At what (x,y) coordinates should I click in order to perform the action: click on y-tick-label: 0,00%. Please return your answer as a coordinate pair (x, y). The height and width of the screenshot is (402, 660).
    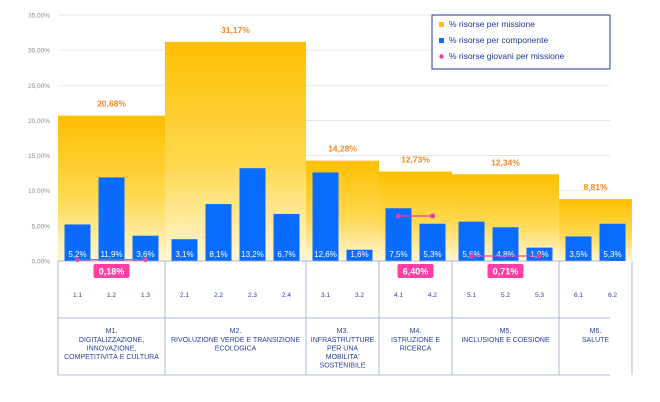
    Looking at the image, I should click on (41, 262).